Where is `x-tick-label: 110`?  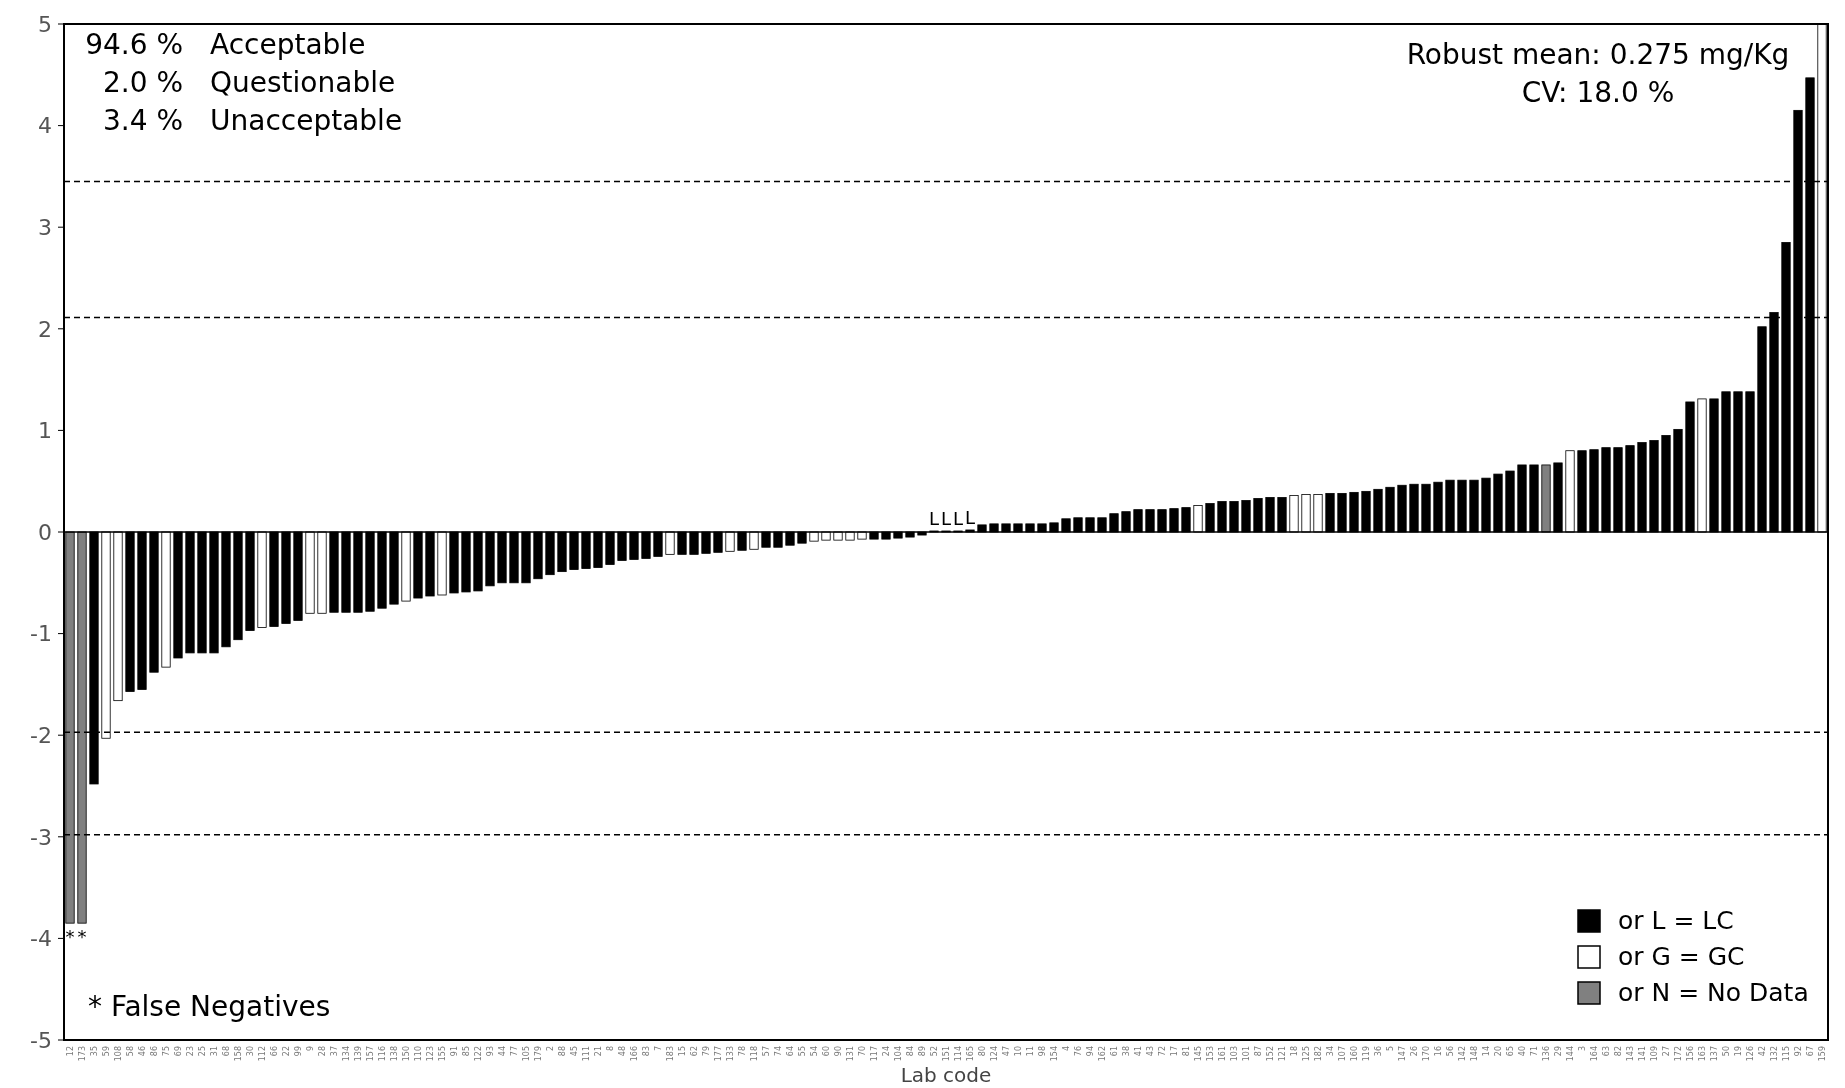 x-tick-label: 110 is located at coordinates (418, 1054).